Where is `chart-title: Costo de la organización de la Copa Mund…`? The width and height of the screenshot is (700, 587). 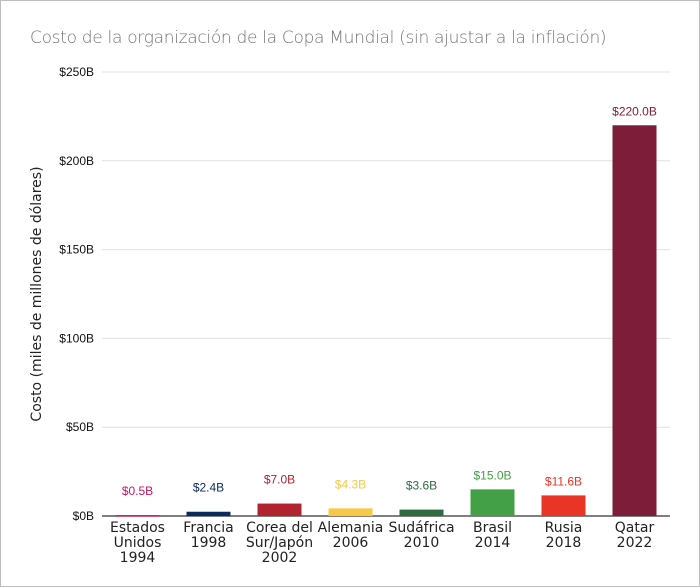
chart-title: Costo de la organización de la Copa Mund… is located at coordinates (318, 38).